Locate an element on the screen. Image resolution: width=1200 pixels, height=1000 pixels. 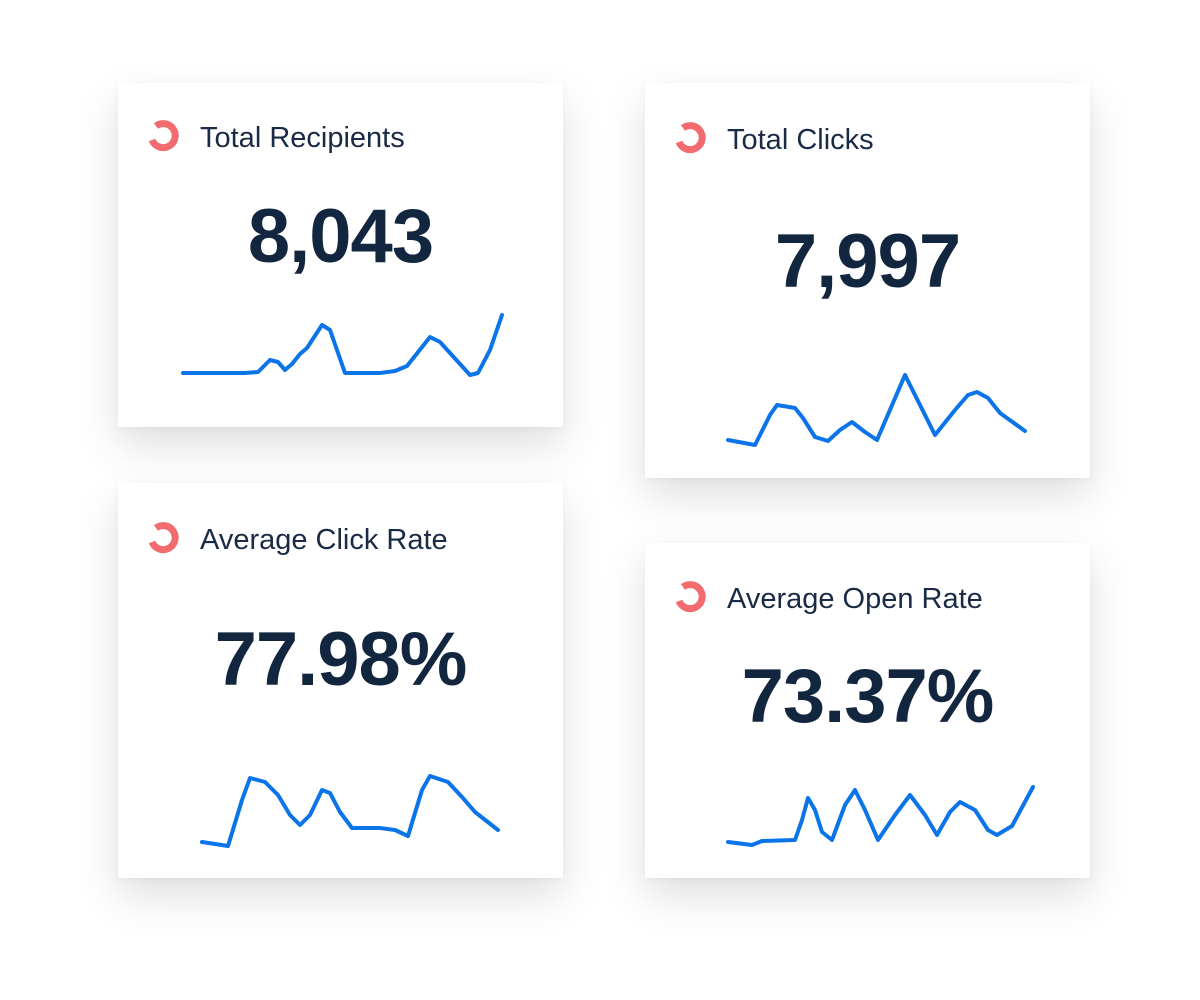
card-title: Total Clicks is located at coordinates (800, 140).